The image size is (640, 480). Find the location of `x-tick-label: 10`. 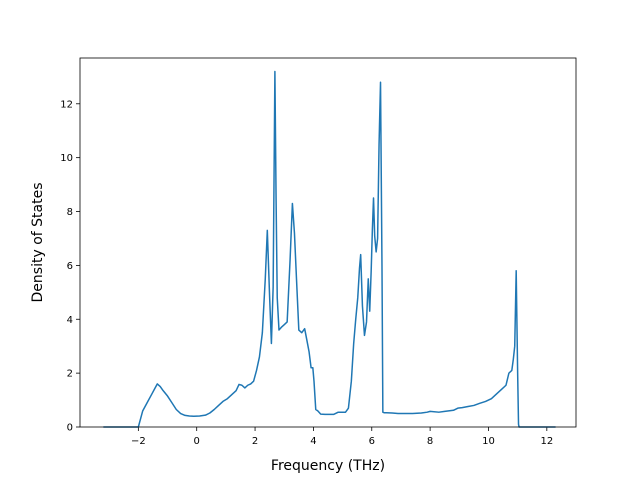

x-tick-label: 10 is located at coordinates (488, 441).